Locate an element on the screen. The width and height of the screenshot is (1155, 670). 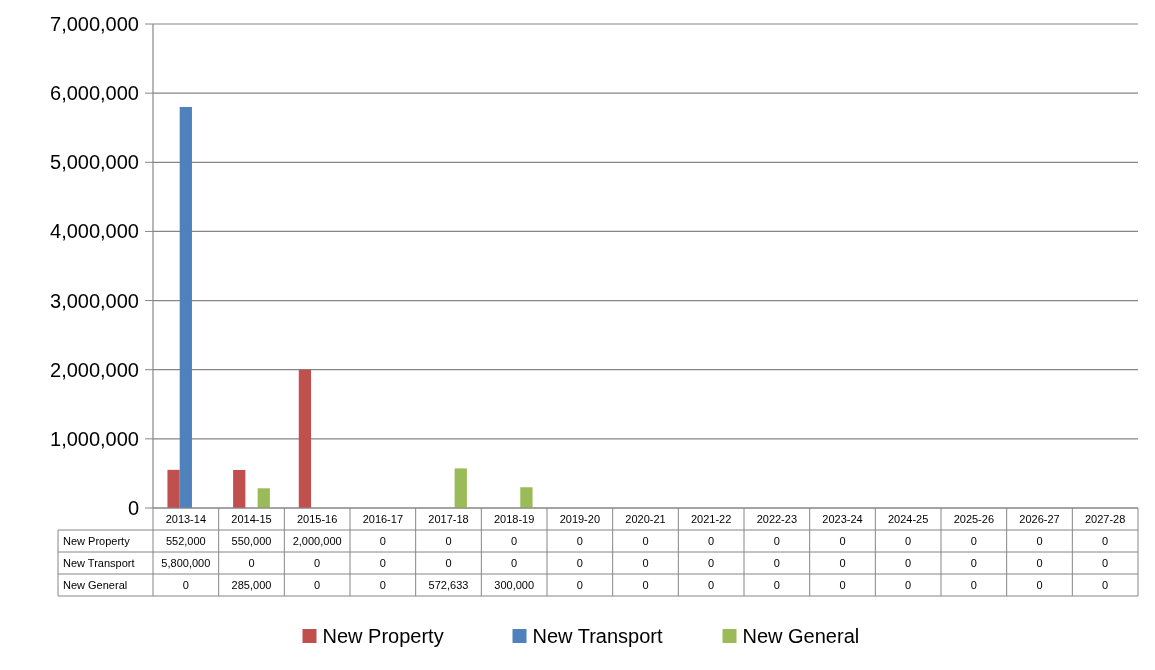
x-tick-label: 2025-26 is located at coordinates (974, 518).